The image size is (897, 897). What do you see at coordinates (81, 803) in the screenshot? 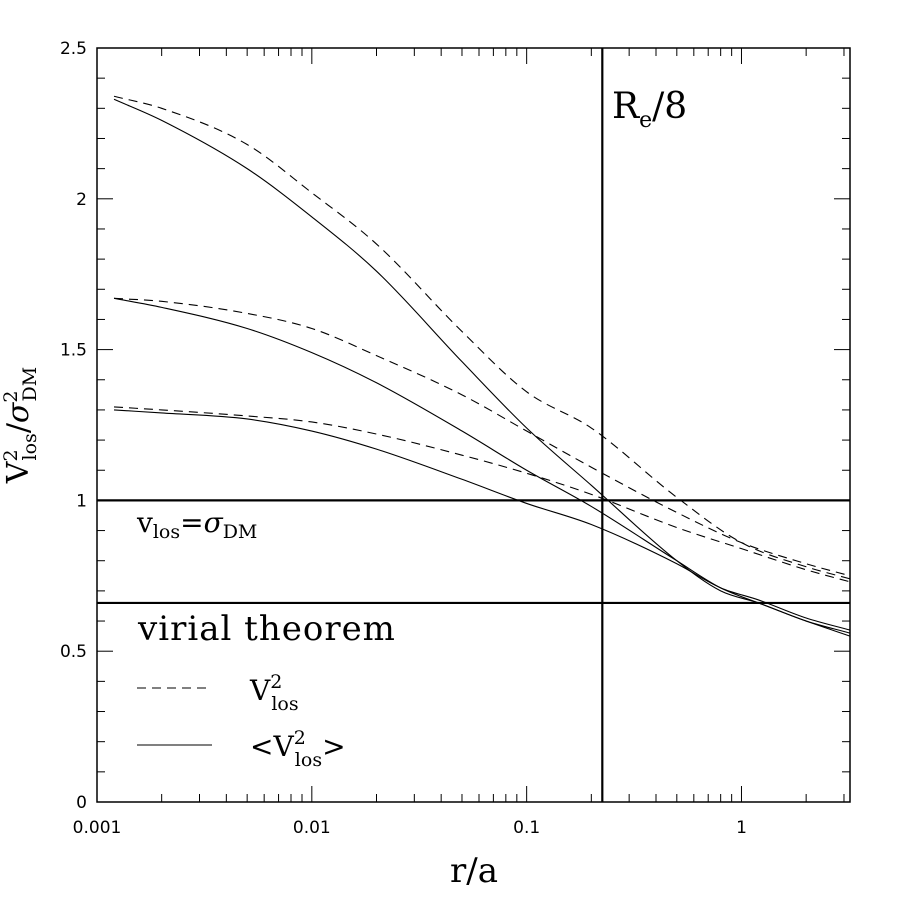
I see `y-tick-label: 0` at bounding box center [81, 803].